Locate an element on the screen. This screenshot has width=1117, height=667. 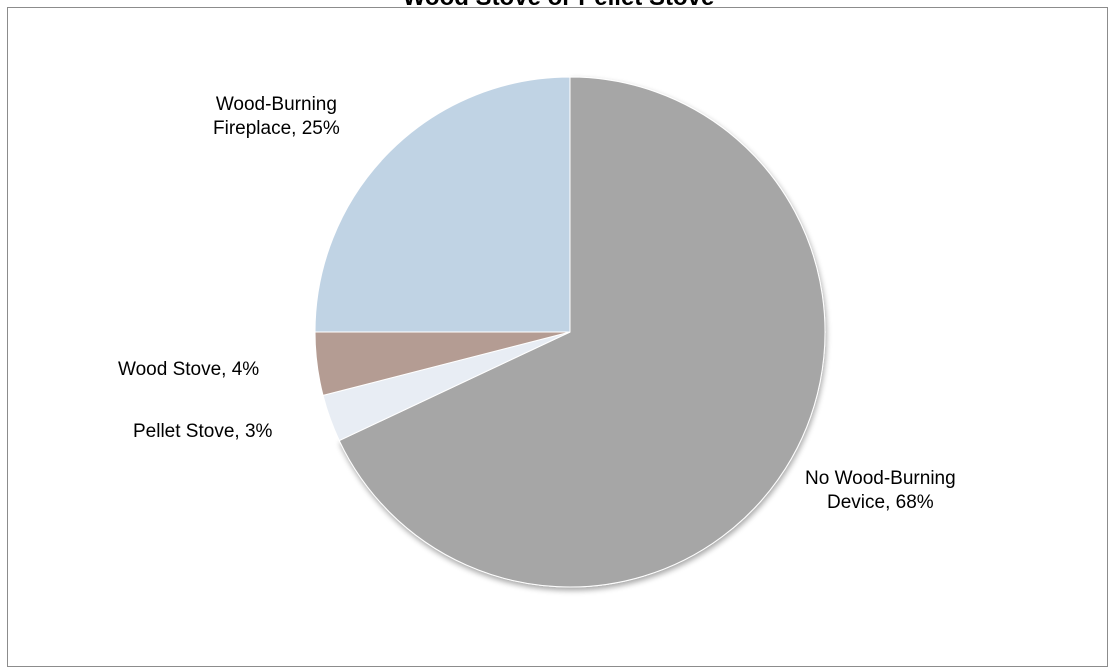
data-label-pellet-stove: Pellet Stove, 3% is located at coordinates (202, 432).